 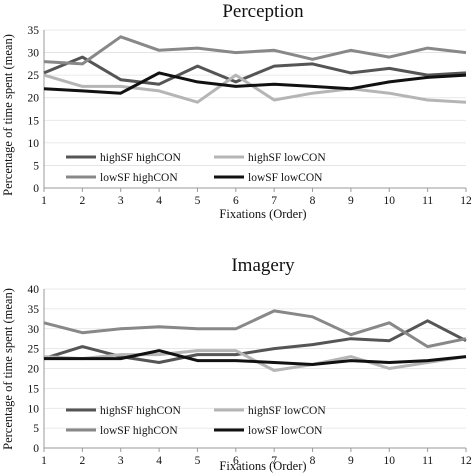 What do you see at coordinates (263, 11) in the screenshot?
I see `chart-title: Perception` at bounding box center [263, 11].